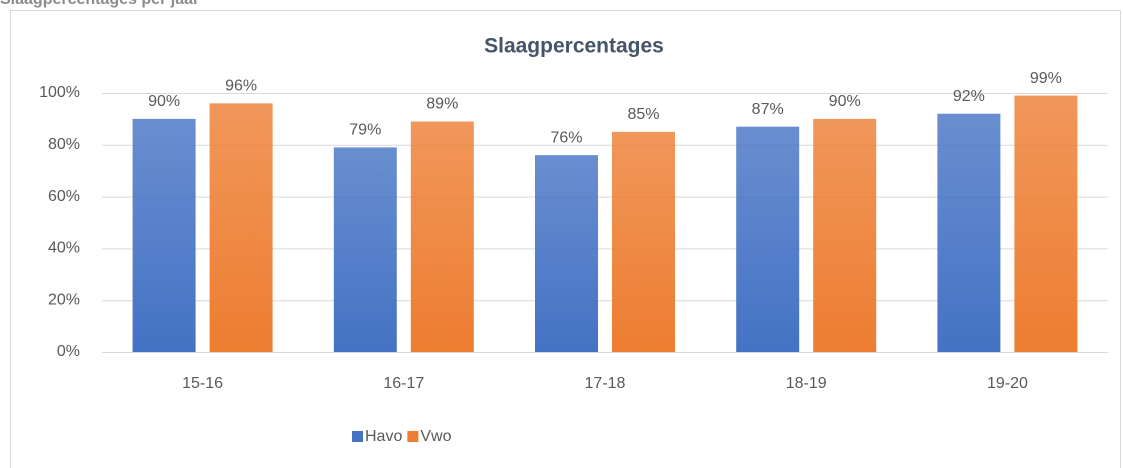 The width and height of the screenshot is (1123, 468). What do you see at coordinates (643, 114) in the screenshot?
I see `data-label: 85%` at bounding box center [643, 114].